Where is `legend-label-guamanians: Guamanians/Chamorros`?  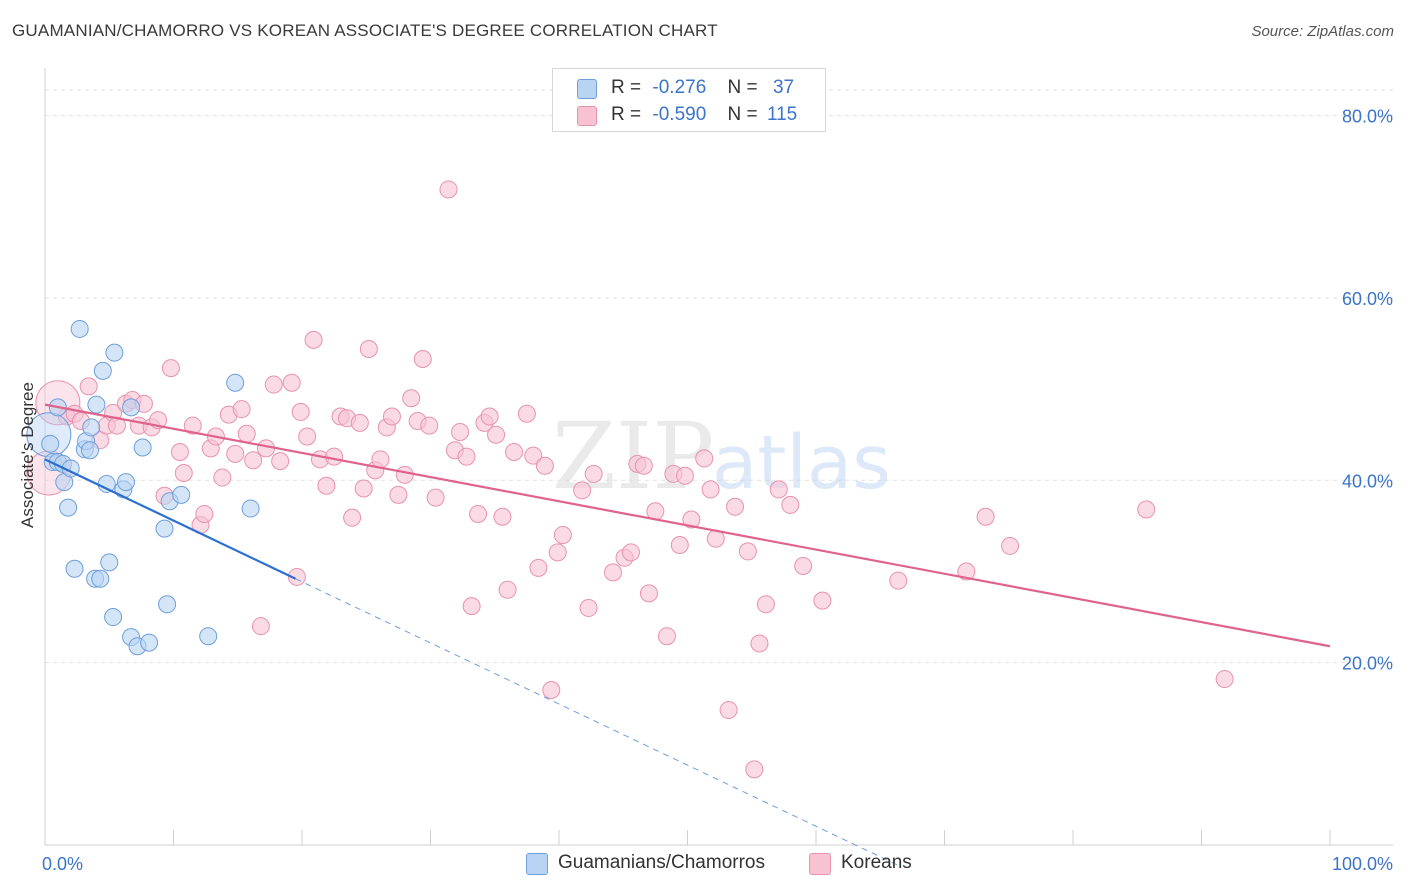 legend-label-guamanians: Guamanians/Chamorros is located at coordinates (661, 862).